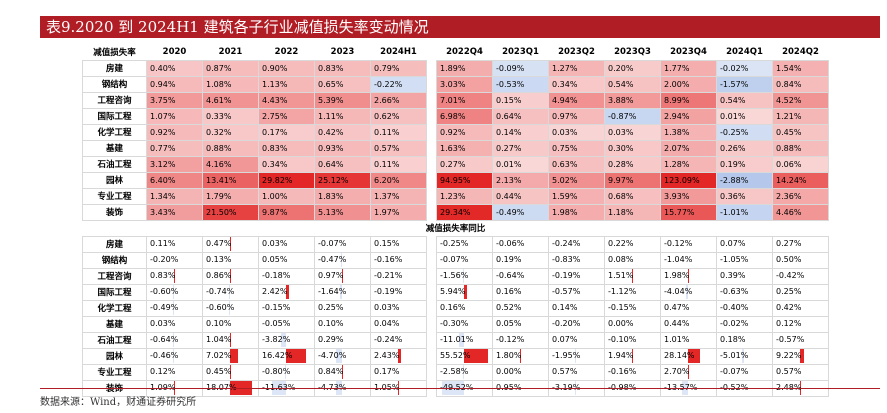 The image size is (887, 413). Describe the element at coordinates (800, 244) in the screenshot. I see `bar-cell: 0.27%` at that location.